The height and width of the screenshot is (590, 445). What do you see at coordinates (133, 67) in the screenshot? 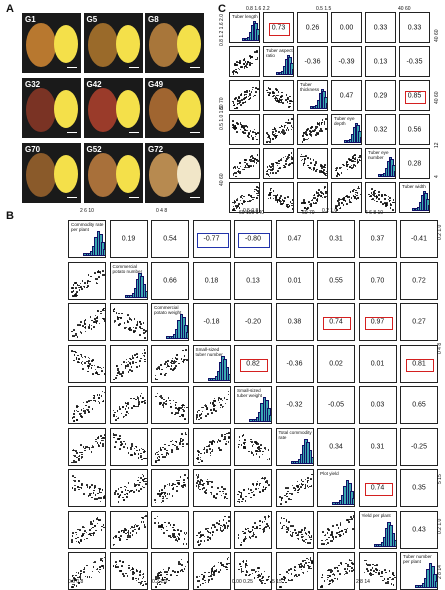
I see `scale-bar` at bounding box center [133, 67].